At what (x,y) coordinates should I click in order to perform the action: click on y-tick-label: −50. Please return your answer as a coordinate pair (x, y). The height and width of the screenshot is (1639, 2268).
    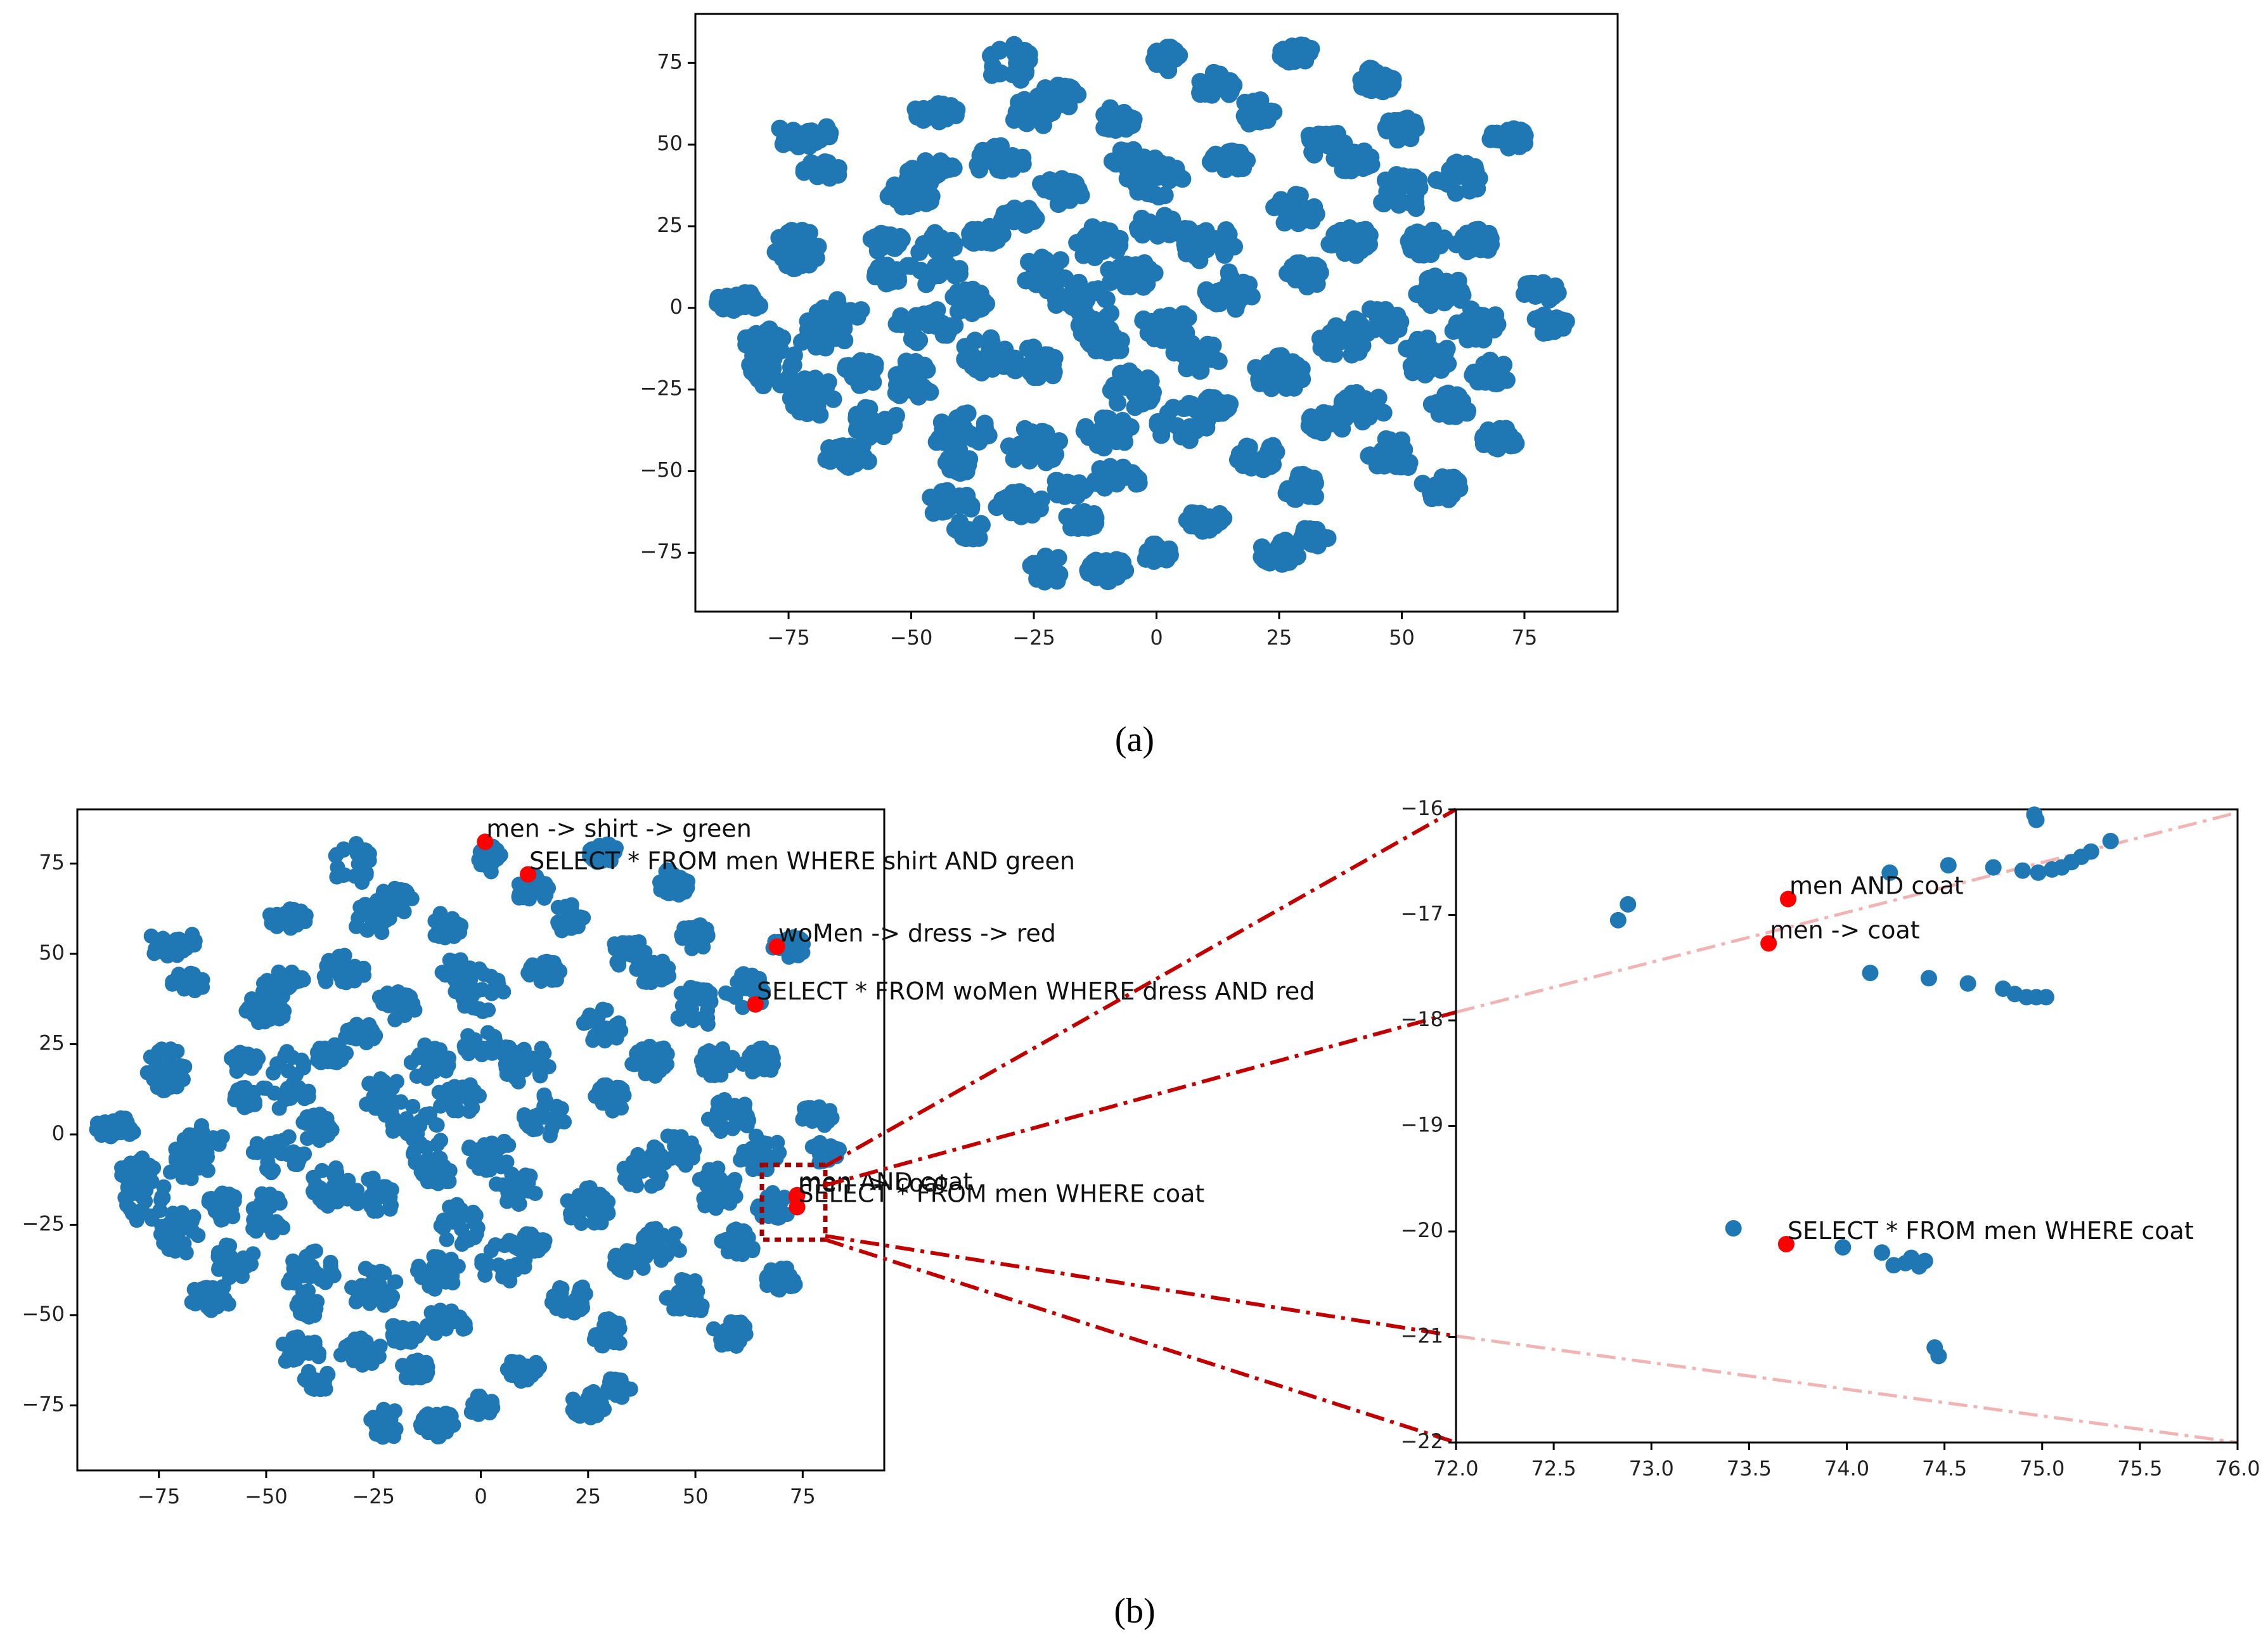
    Looking at the image, I should click on (661, 470).